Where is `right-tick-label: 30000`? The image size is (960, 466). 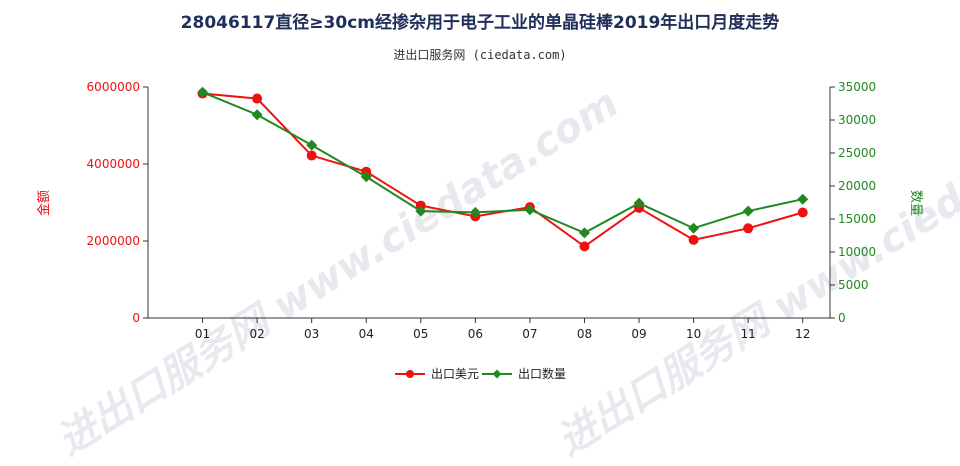
right-tick-label: 30000 is located at coordinates (857, 120).